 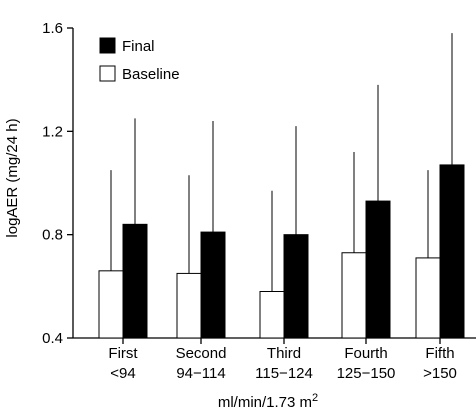 I want to click on x-axis-title-superscript: 2, so click(x=315, y=398).